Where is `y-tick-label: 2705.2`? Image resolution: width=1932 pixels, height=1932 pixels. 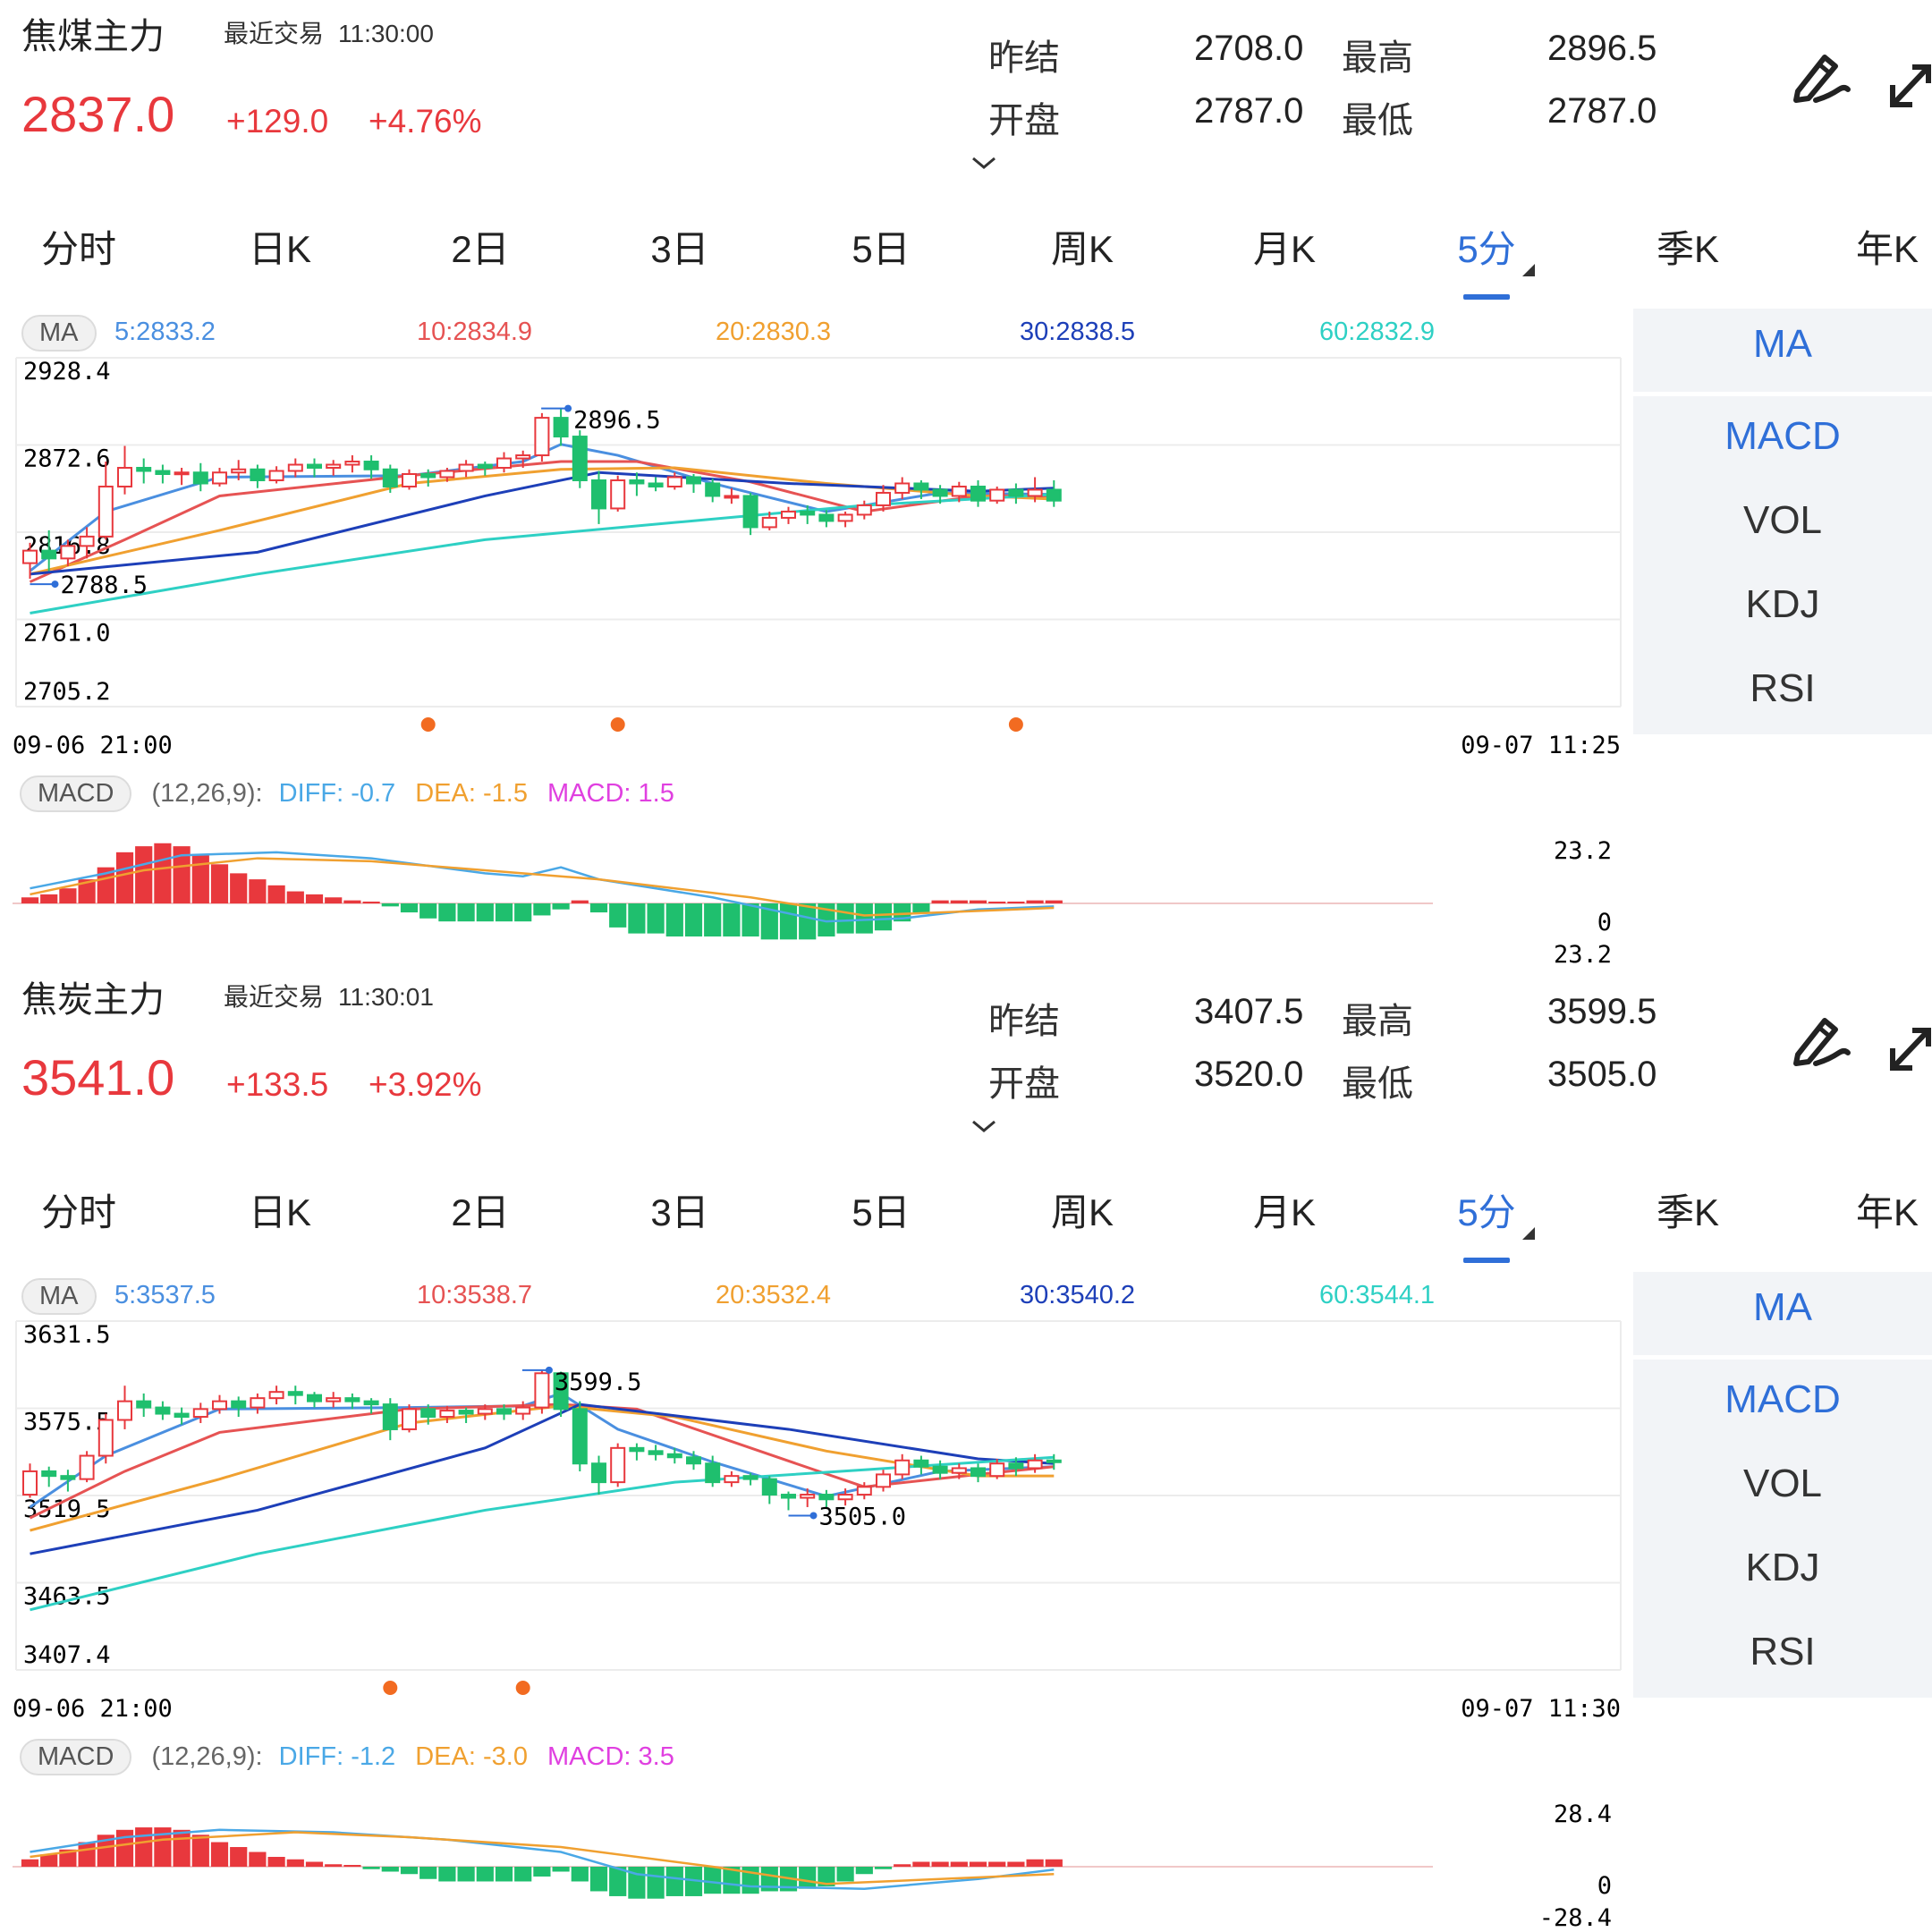
y-tick-label: 2705.2 is located at coordinates (67, 692).